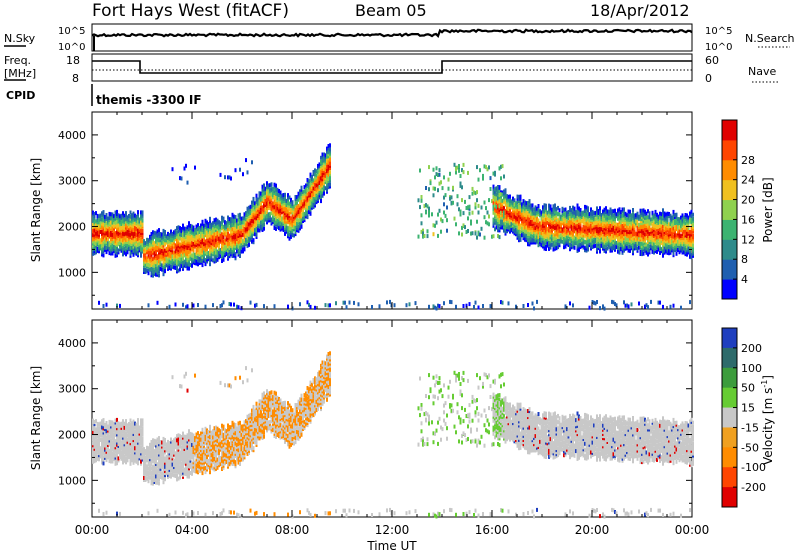  What do you see at coordinates (392, 33) in the screenshot?
I see `nsky-trace` at bounding box center [392, 33].